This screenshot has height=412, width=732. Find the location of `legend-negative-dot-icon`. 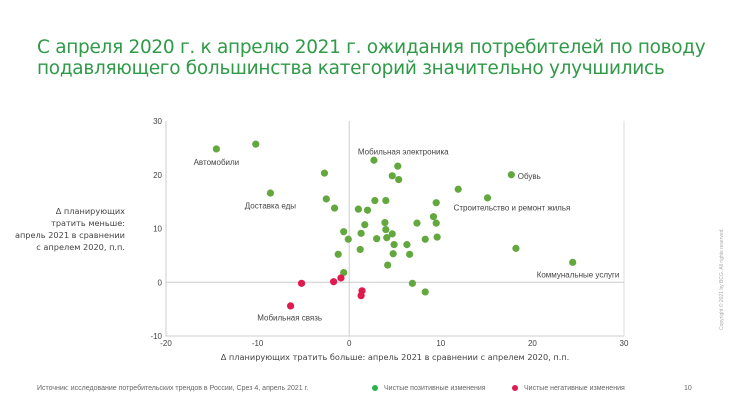

legend-negative-dot-icon is located at coordinates (515, 388).